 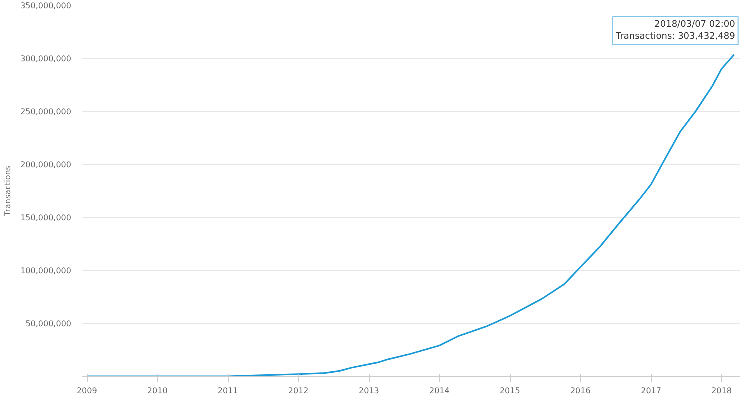 I want to click on x-tick-label: 2015, so click(x=510, y=391).